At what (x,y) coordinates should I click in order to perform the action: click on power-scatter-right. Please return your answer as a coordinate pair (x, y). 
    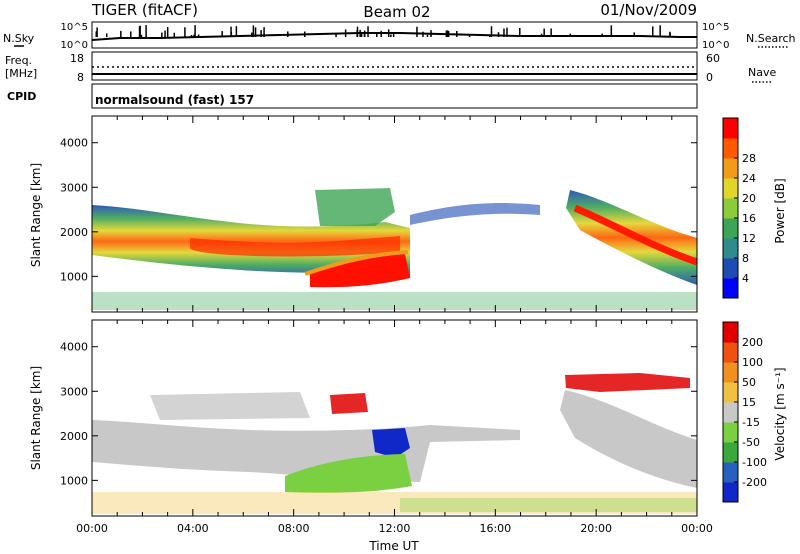
    Looking at the image, I should click on (475, 214).